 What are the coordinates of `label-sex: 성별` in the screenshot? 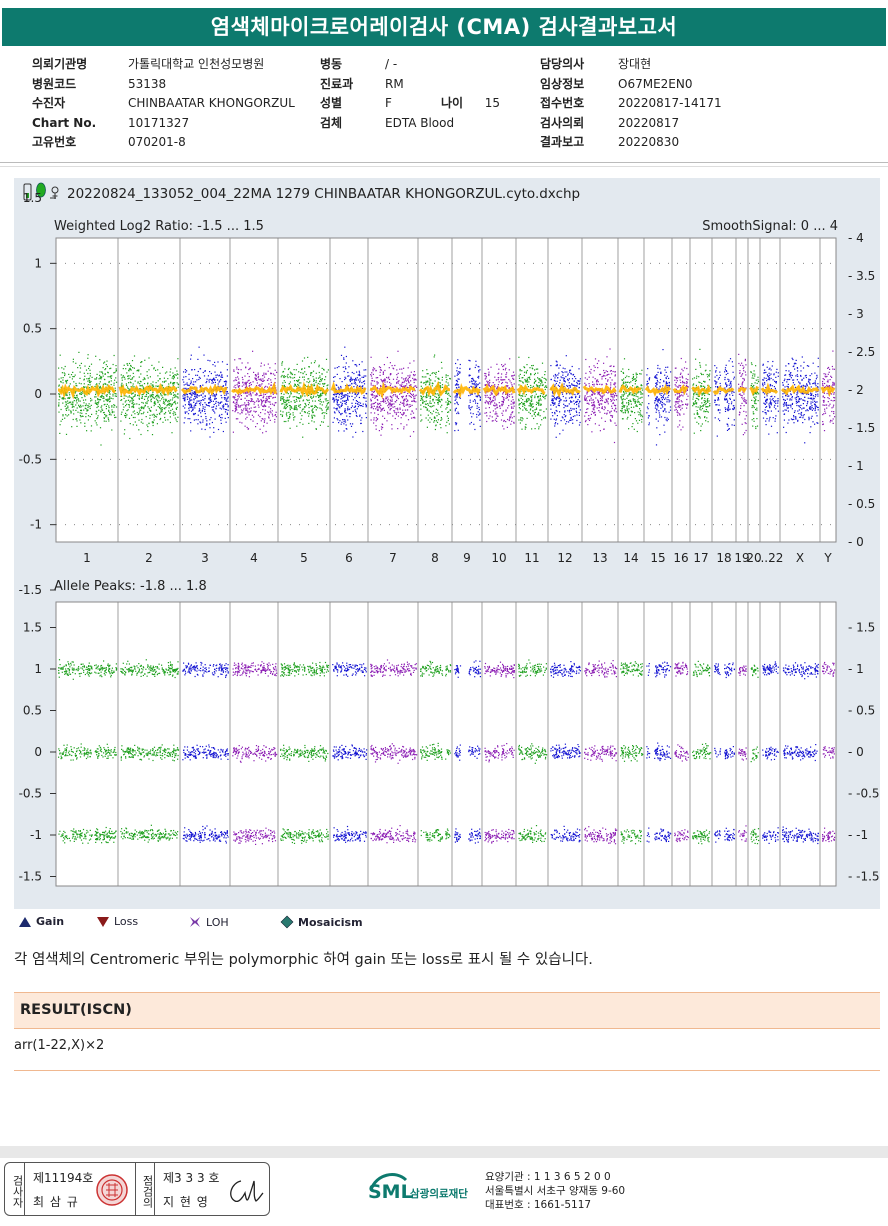 It's located at (331, 103).